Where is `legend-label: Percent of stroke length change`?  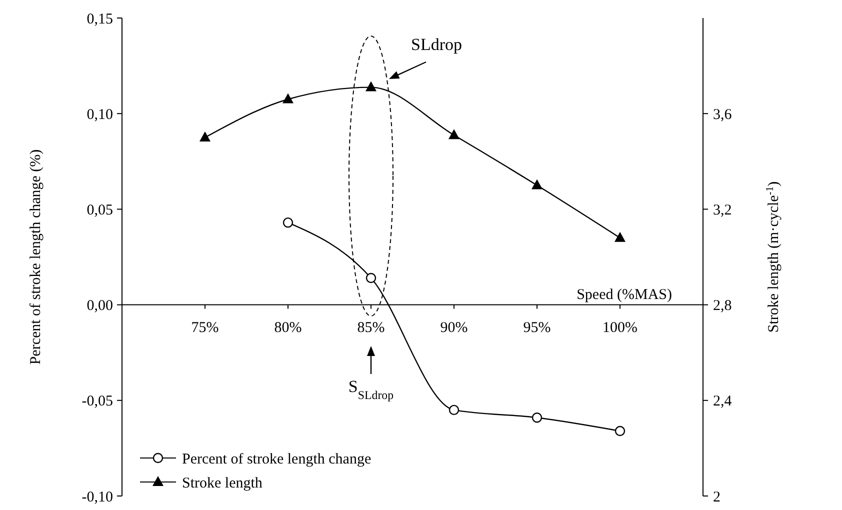 legend-label: Percent of stroke length change is located at coordinates (277, 459).